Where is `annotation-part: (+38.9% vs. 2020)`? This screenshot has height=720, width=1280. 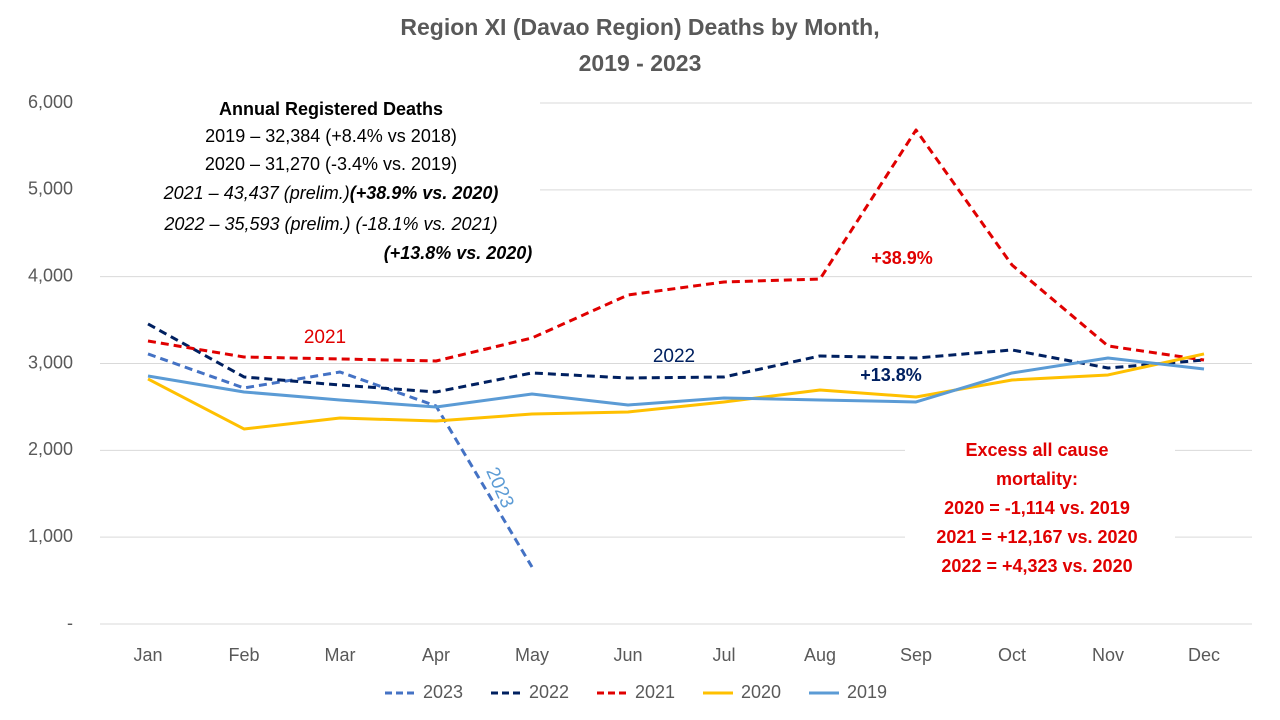
annotation-part: (+38.9% vs. 2020) is located at coordinates (424, 193).